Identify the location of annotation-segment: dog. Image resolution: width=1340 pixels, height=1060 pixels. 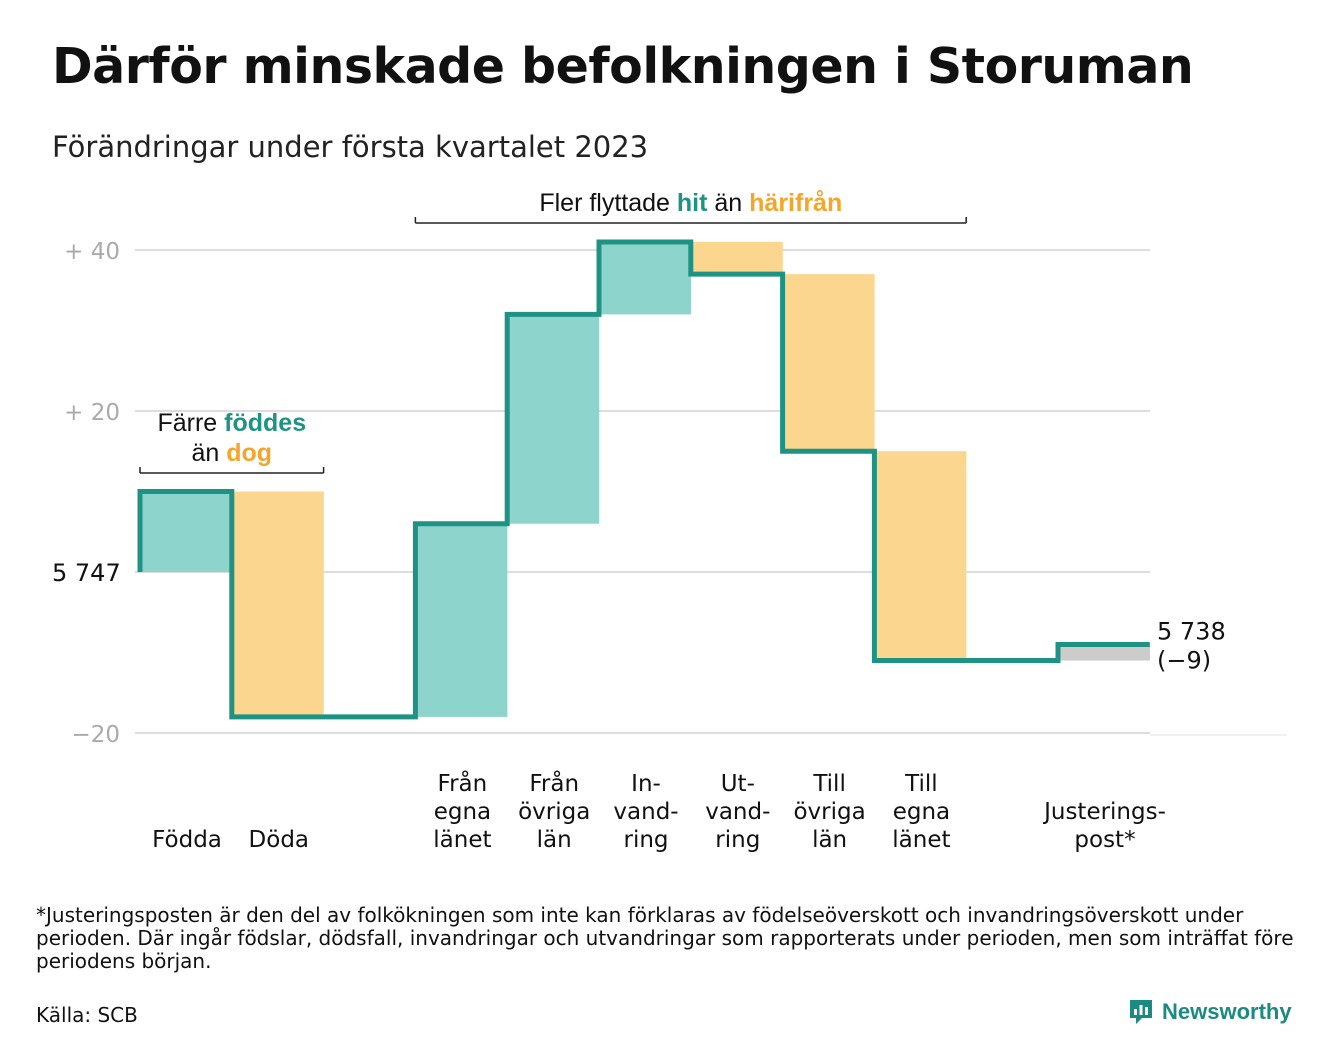
(249, 453).